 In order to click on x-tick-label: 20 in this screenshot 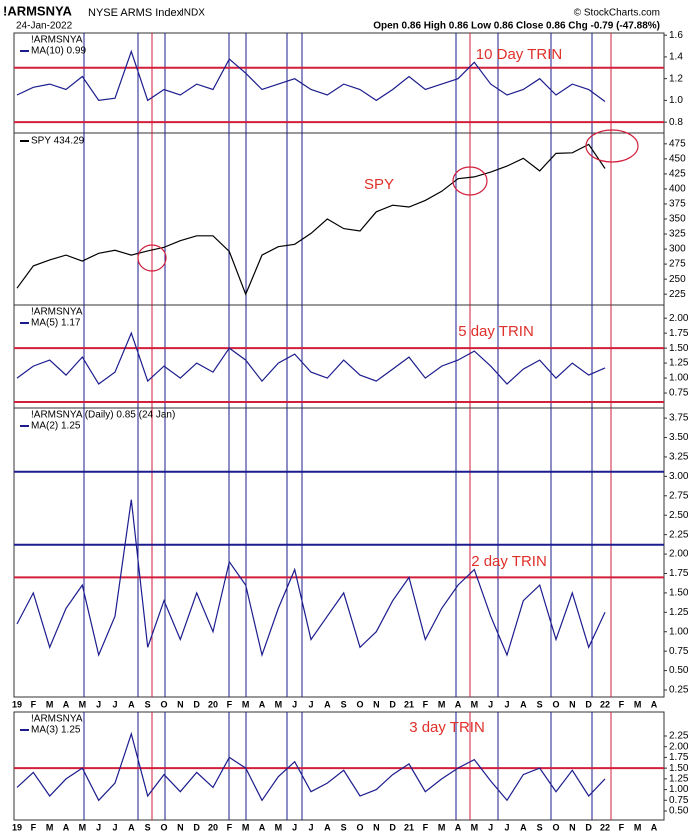, I will do `click(213, 704)`.